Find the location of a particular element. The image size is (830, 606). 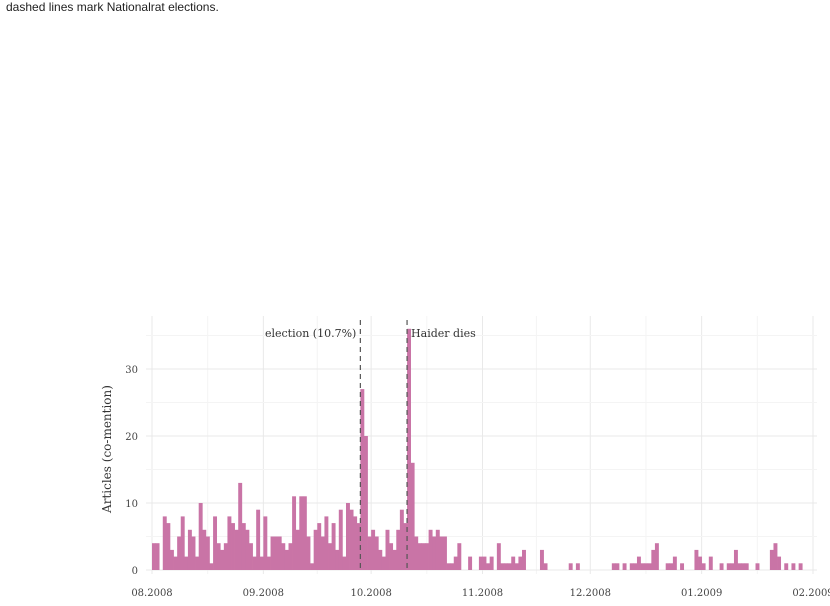

y-tick-label: 0 is located at coordinates (135, 571).